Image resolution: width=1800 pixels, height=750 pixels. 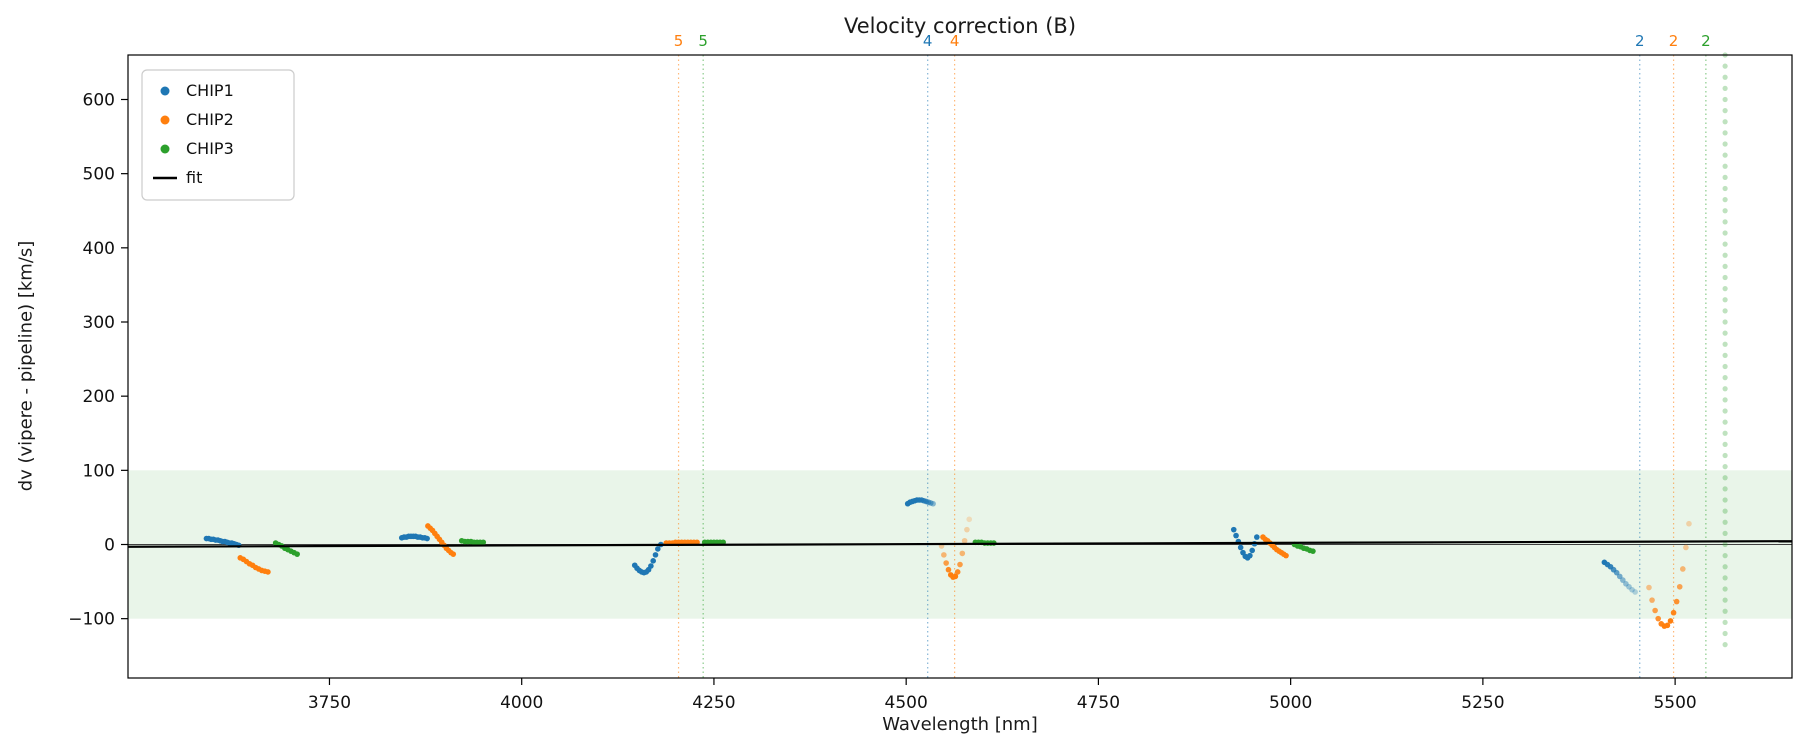 I want to click on x-tick-label: 4500, so click(x=906, y=703).